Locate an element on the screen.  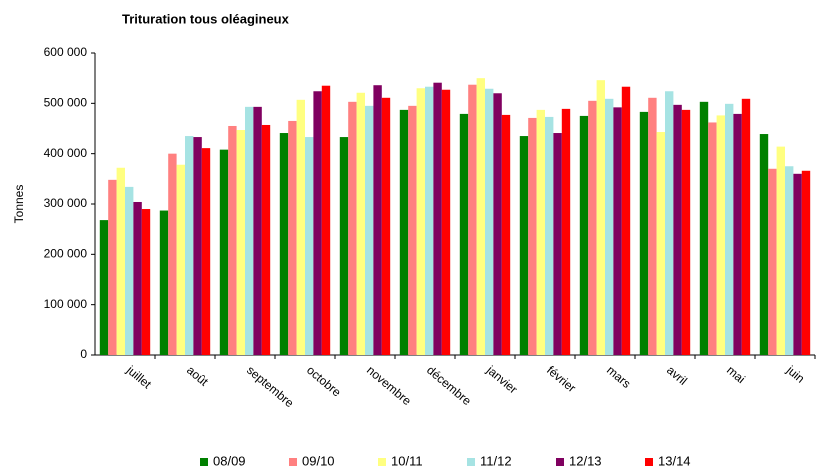
x-tick-label: septembre is located at coordinates (270, 386).